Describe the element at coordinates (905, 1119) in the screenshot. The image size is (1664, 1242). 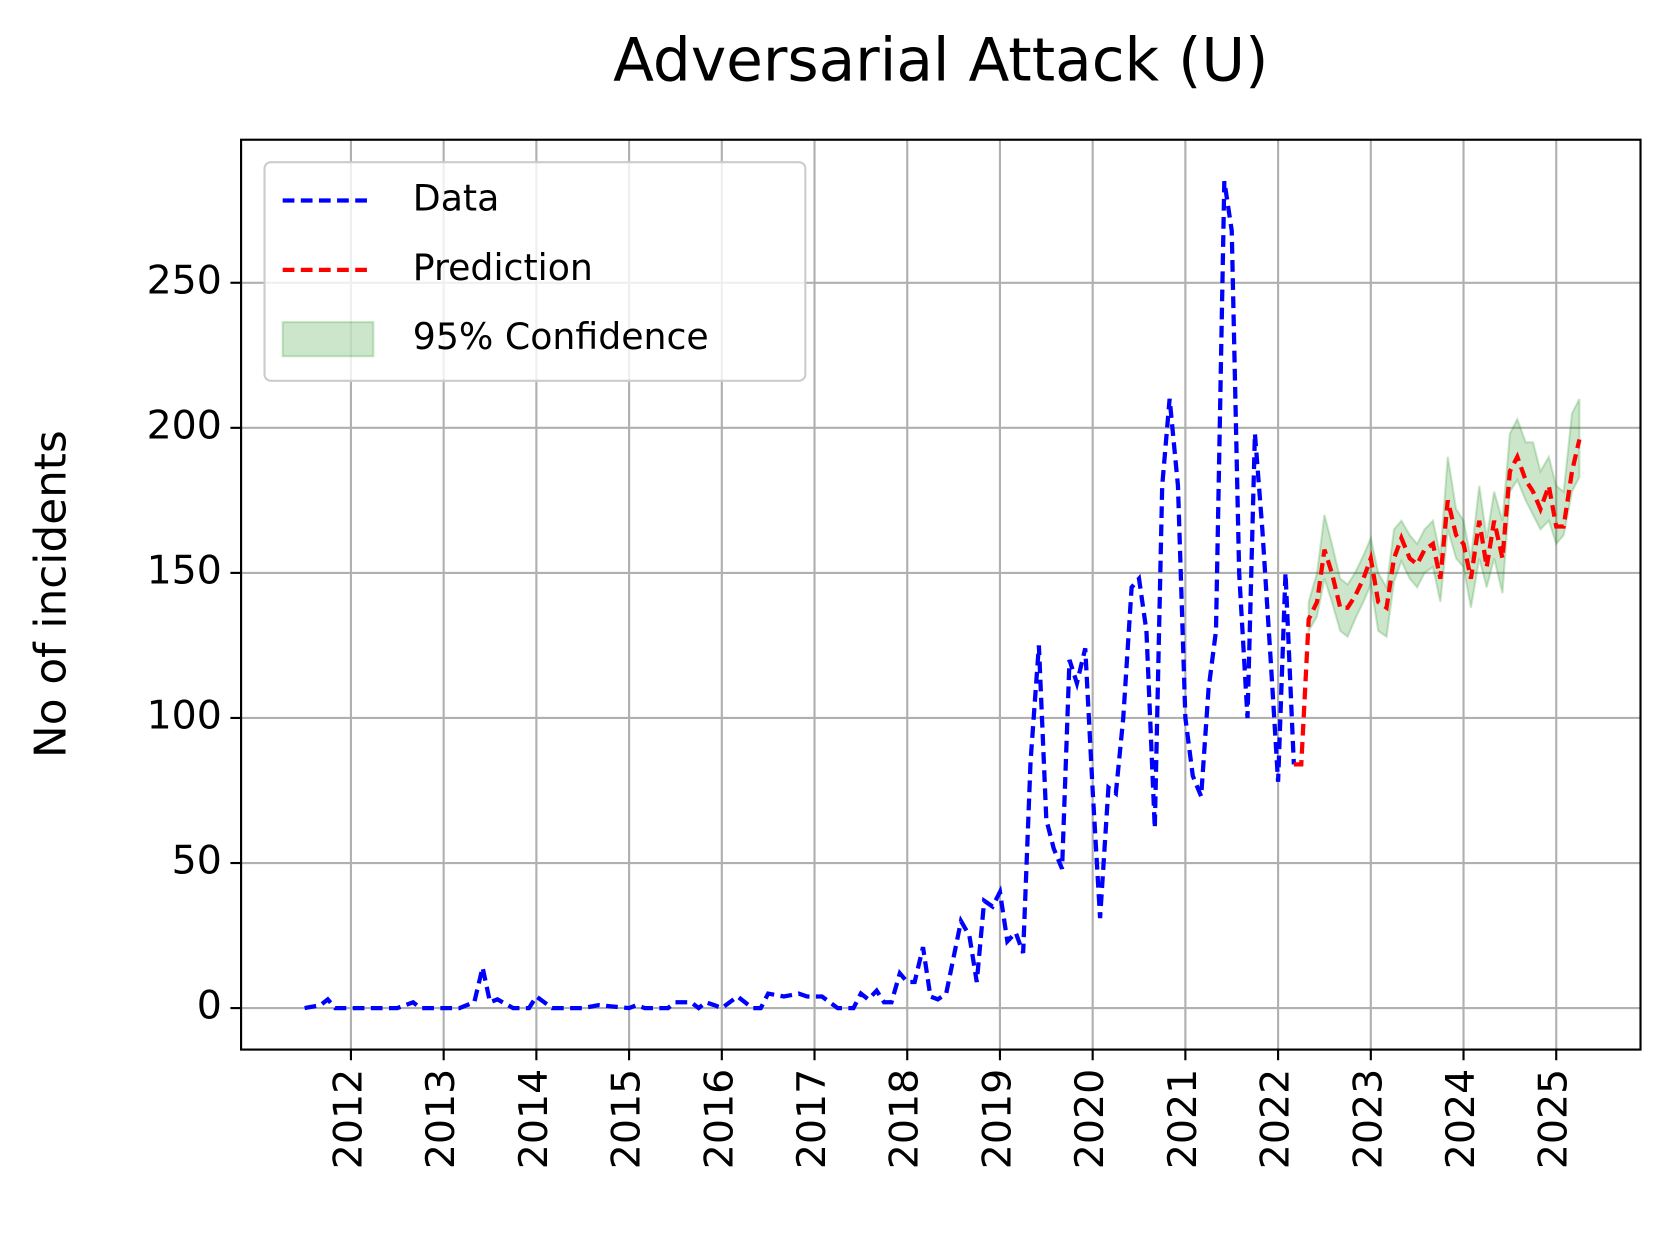
I see `x-tick-label: 2018` at that location.